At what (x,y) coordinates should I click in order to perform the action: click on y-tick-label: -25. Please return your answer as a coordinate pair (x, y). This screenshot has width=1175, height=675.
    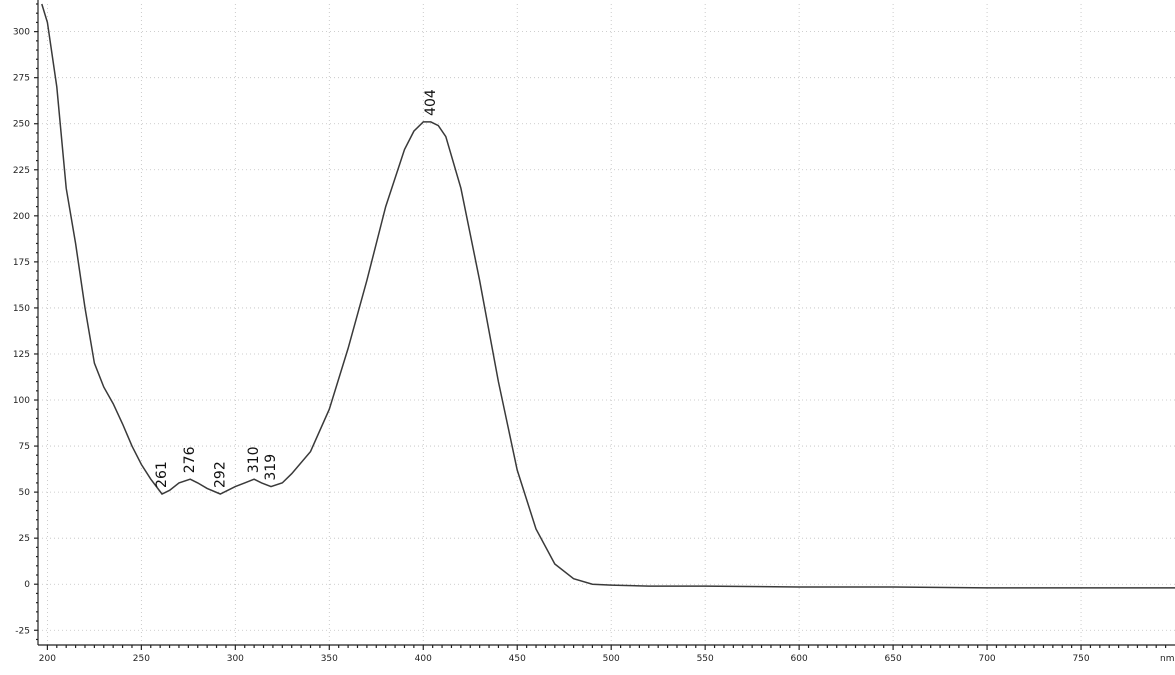
    Looking at the image, I should click on (22, 631).